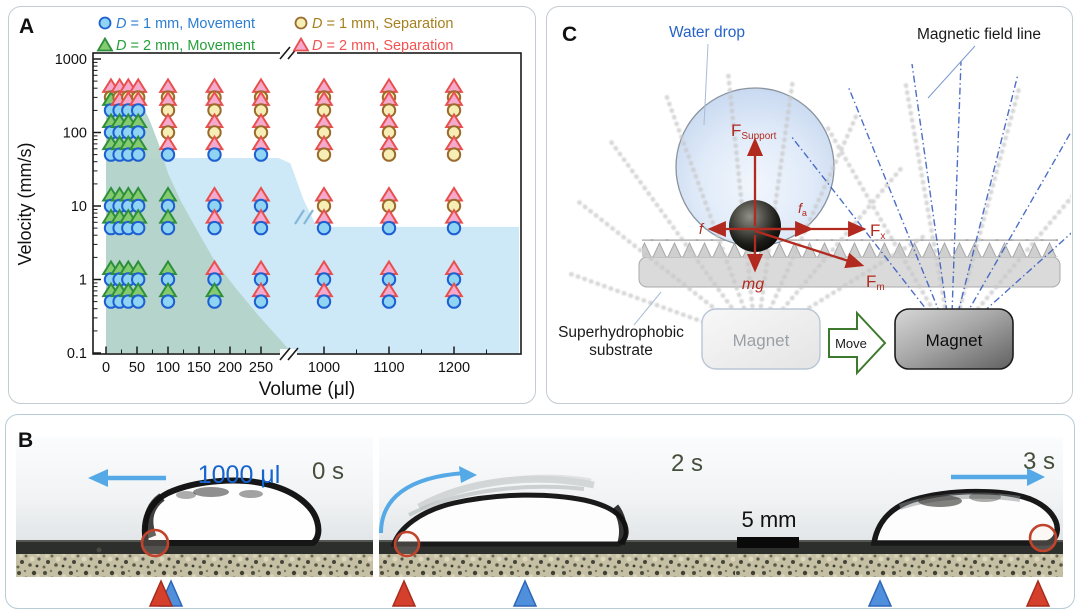 The width and height of the screenshot is (1080, 613). Describe the element at coordinates (702, 229) in the screenshot. I see `friction-label: f` at that location.